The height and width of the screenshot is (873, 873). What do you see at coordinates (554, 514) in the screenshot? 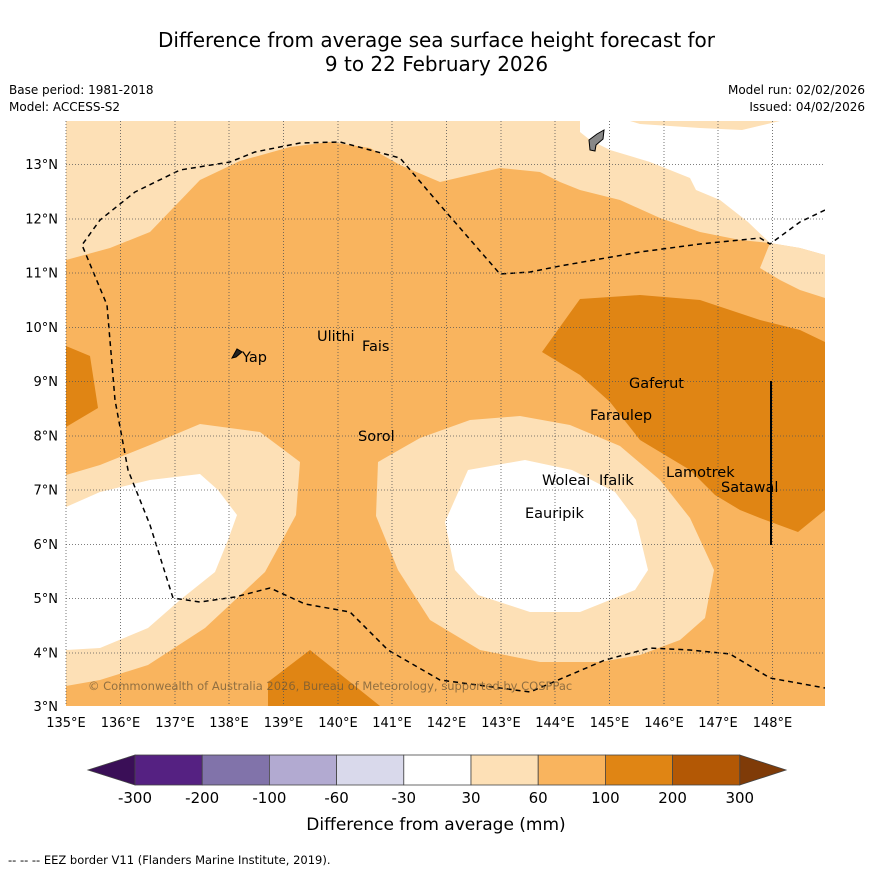
I see `place-eauripik: Eauripik` at bounding box center [554, 514].